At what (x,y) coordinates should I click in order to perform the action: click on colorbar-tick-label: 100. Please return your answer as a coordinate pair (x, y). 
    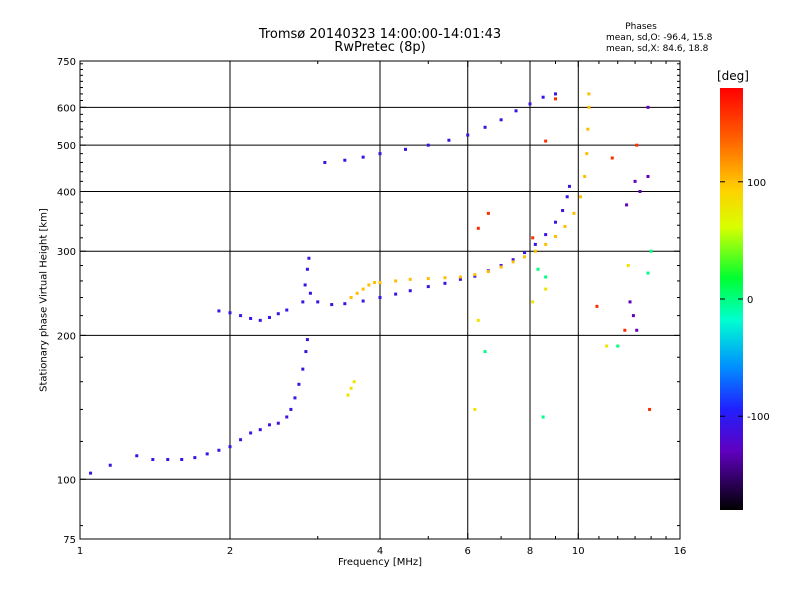
    Looking at the image, I should click on (756, 183).